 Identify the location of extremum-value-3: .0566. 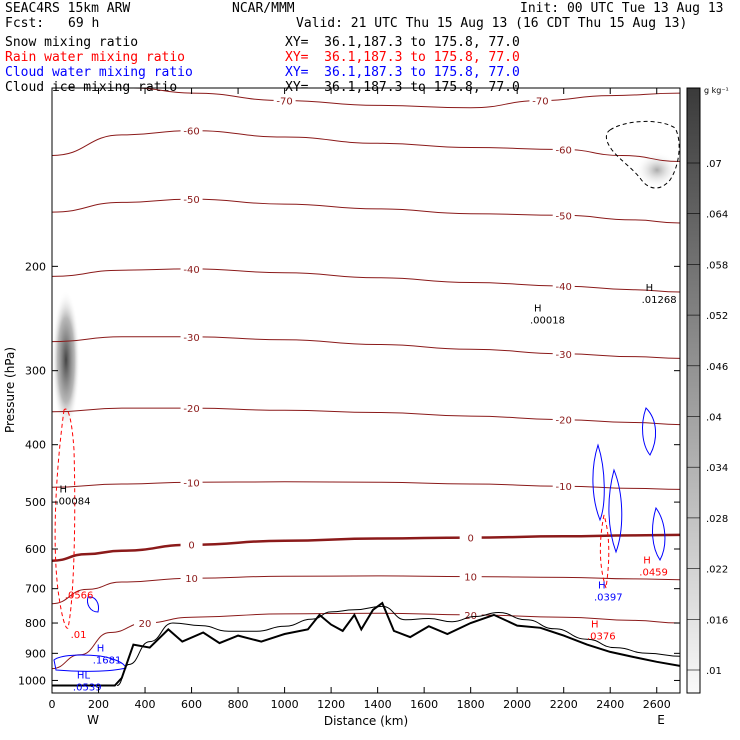
(79, 596).